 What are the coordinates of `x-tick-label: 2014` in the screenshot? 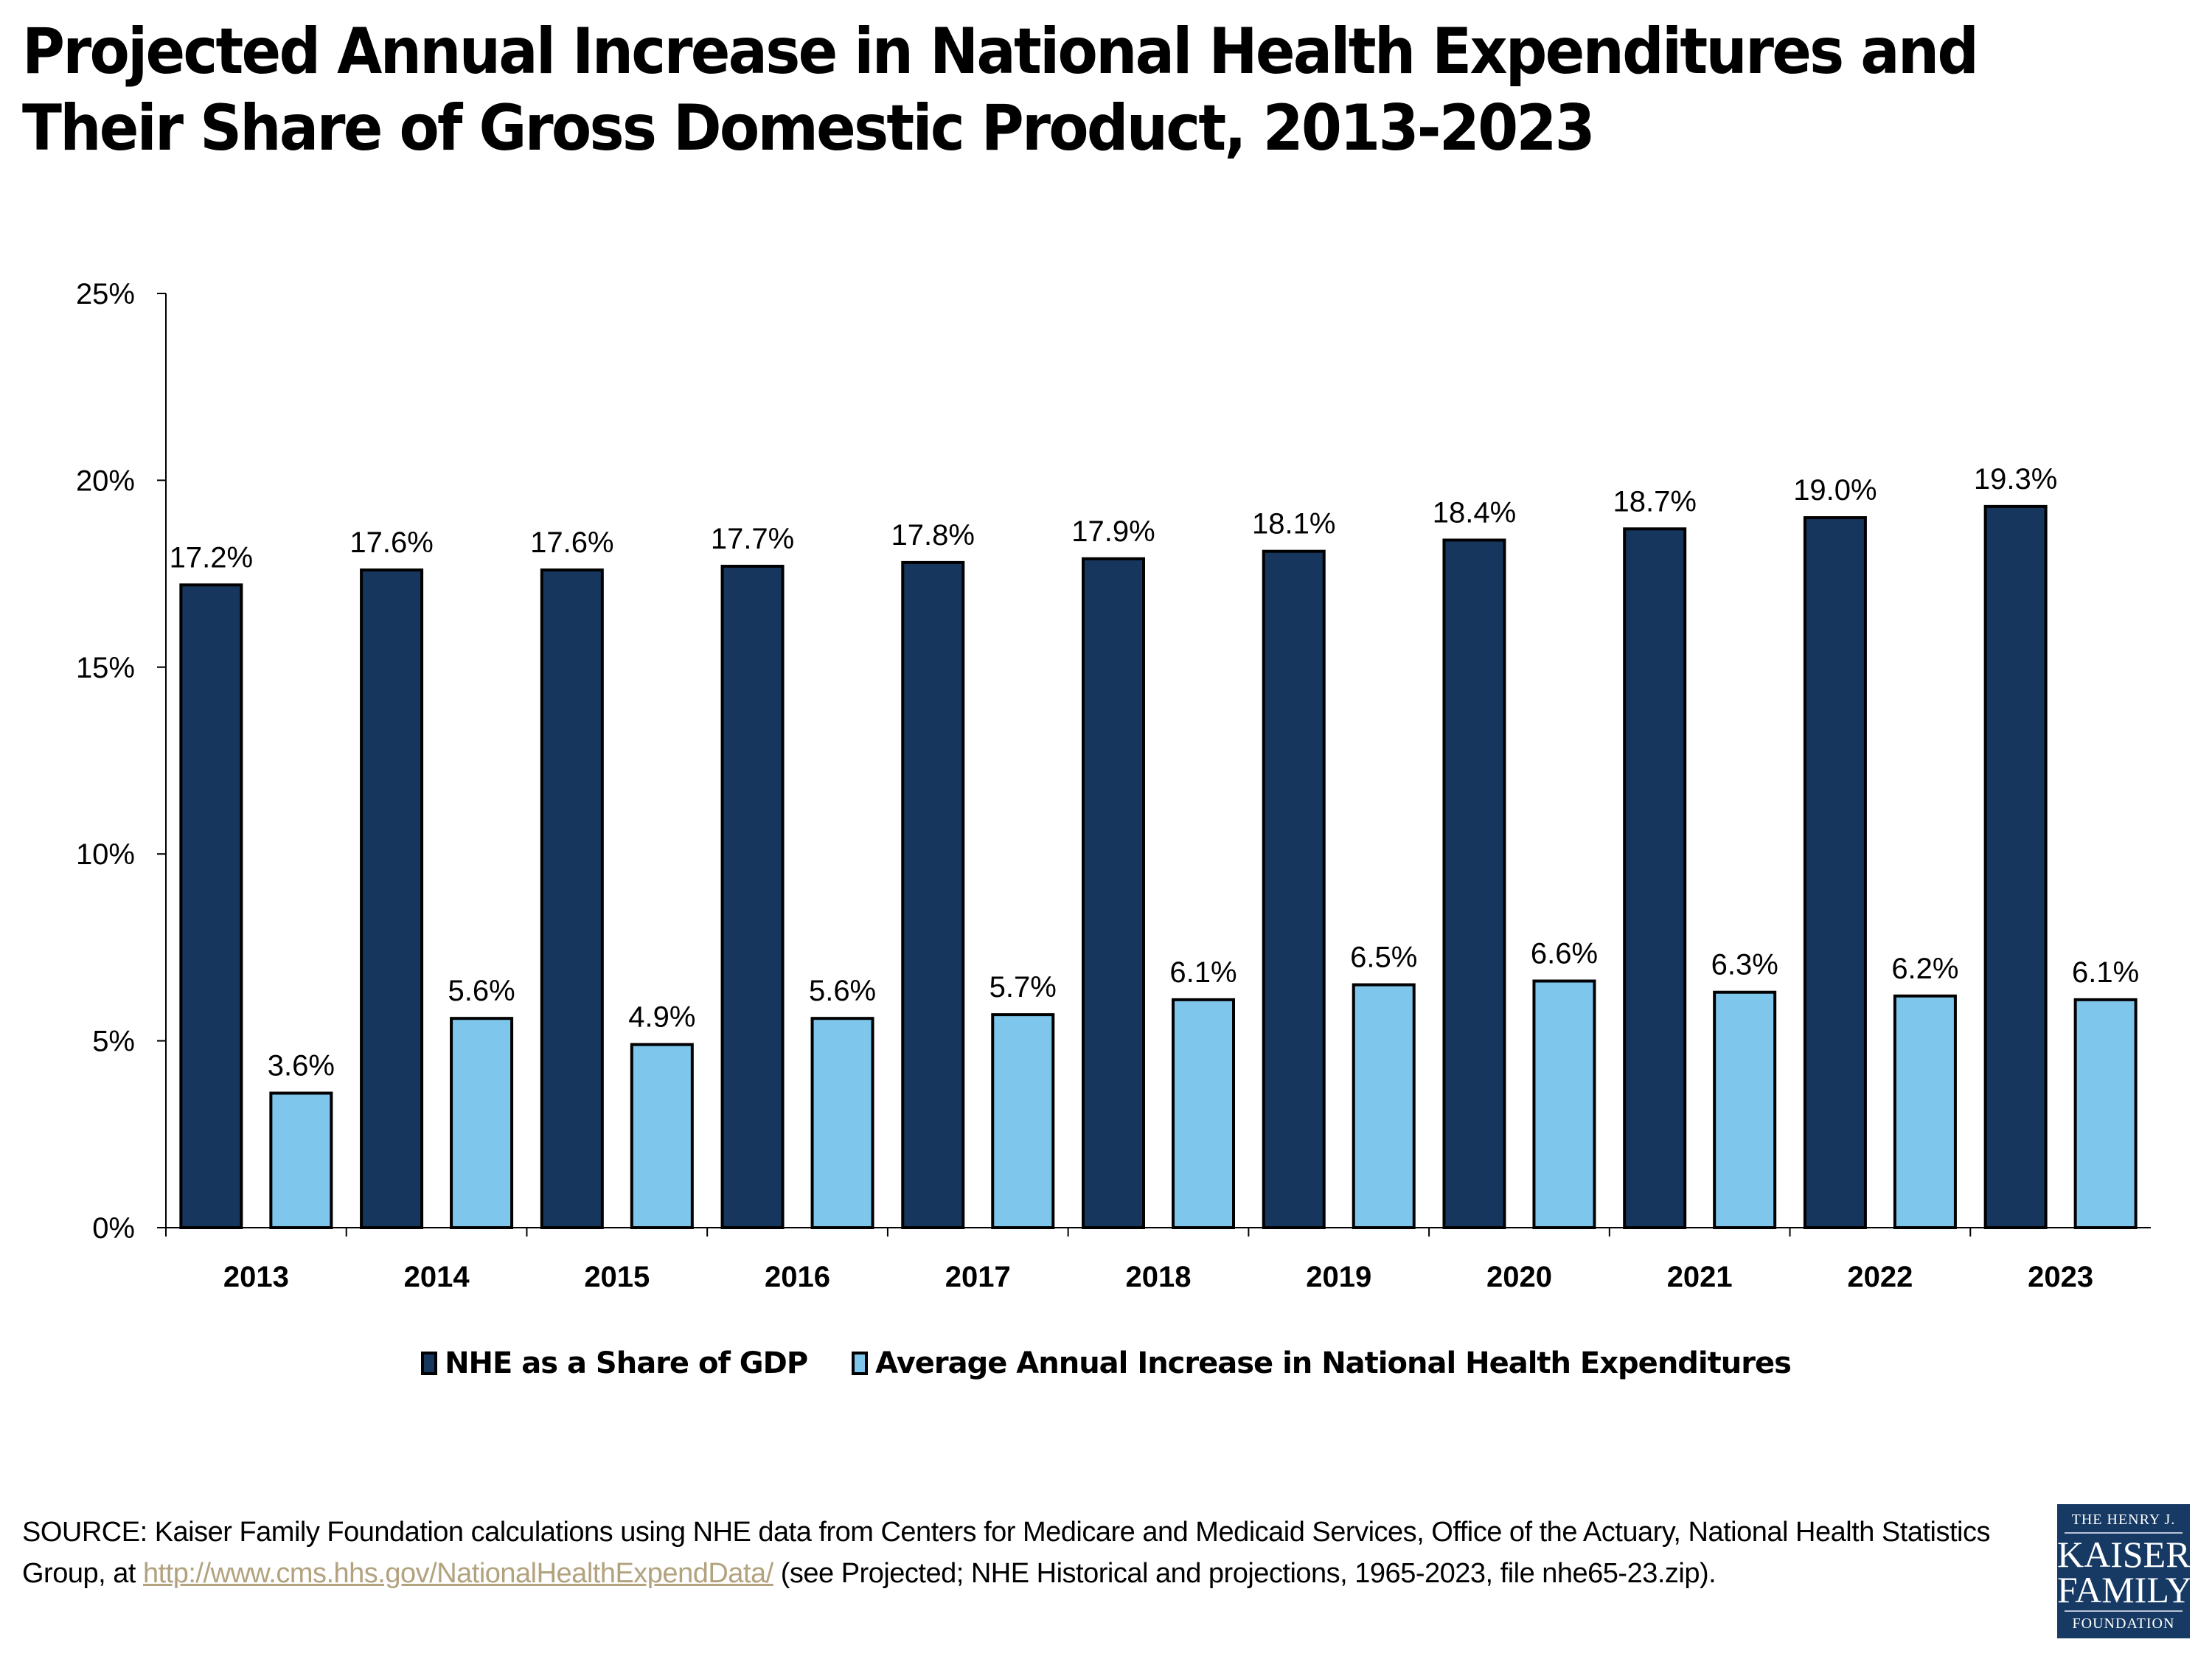 It's located at (437, 1277).